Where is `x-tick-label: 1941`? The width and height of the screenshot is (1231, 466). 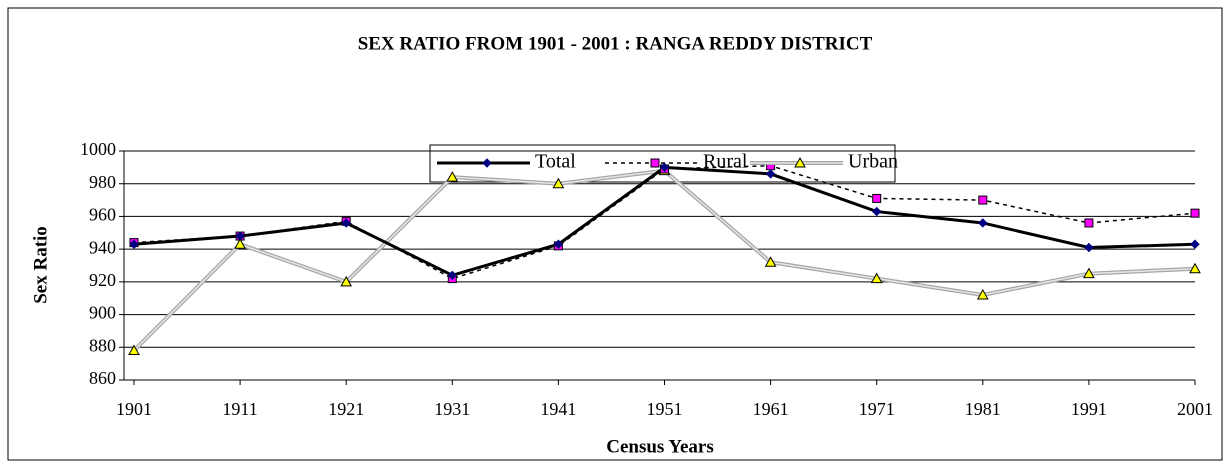
x-tick-label: 1941 is located at coordinates (558, 409).